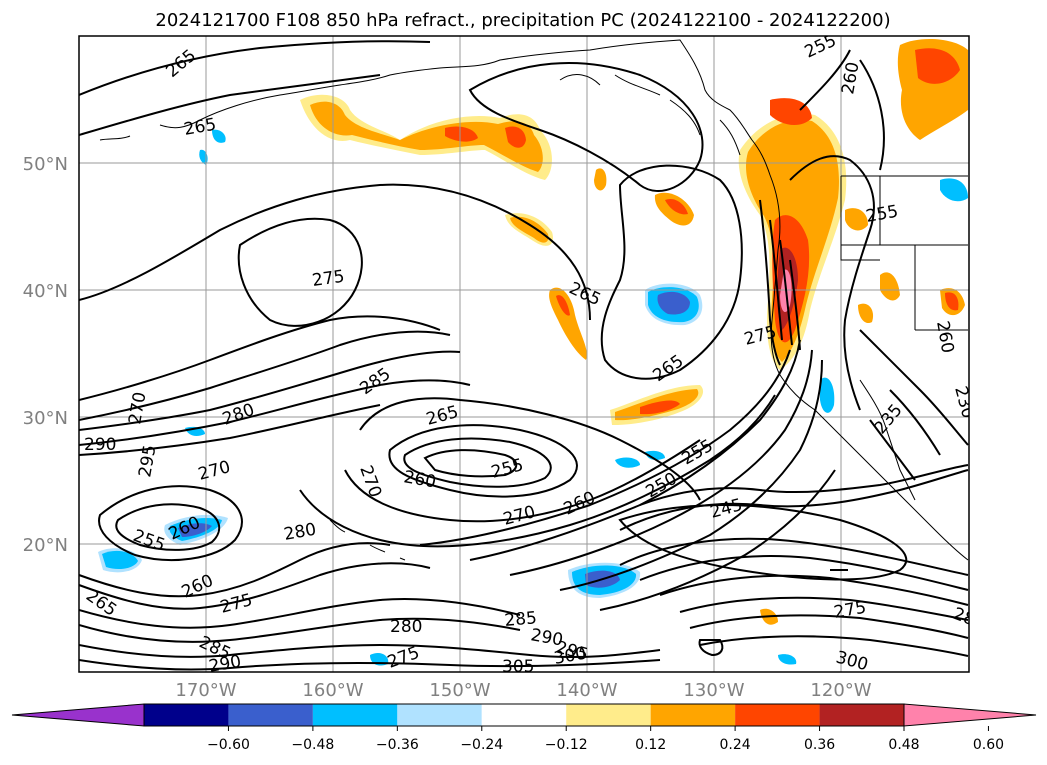 Image resolution: width=1047 pixels, height=765 pixels. What do you see at coordinates (45, 355) in the screenshot?
I see `lat-labels: 50°N 40°N 30°N 20°N` at bounding box center [45, 355].